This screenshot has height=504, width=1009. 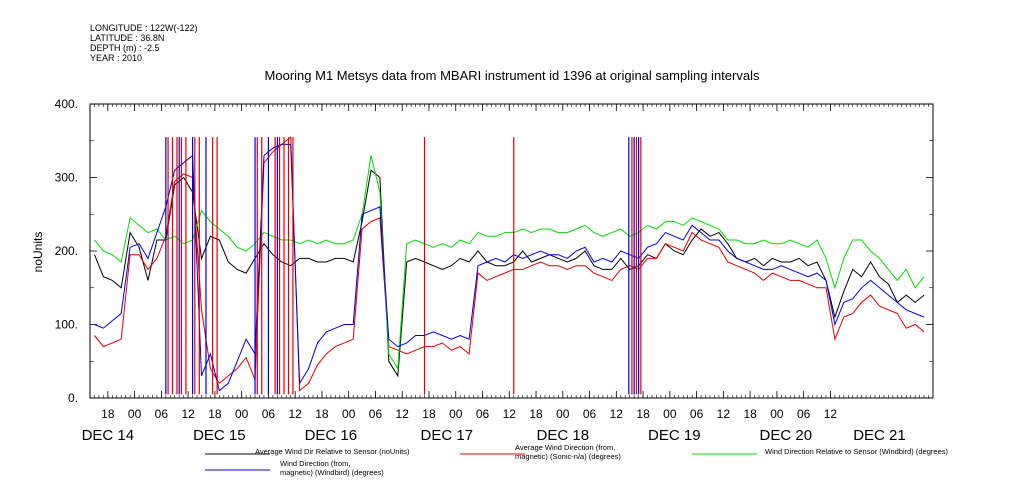 I want to click on y-tick-label: 200., so click(x=66, y=251).